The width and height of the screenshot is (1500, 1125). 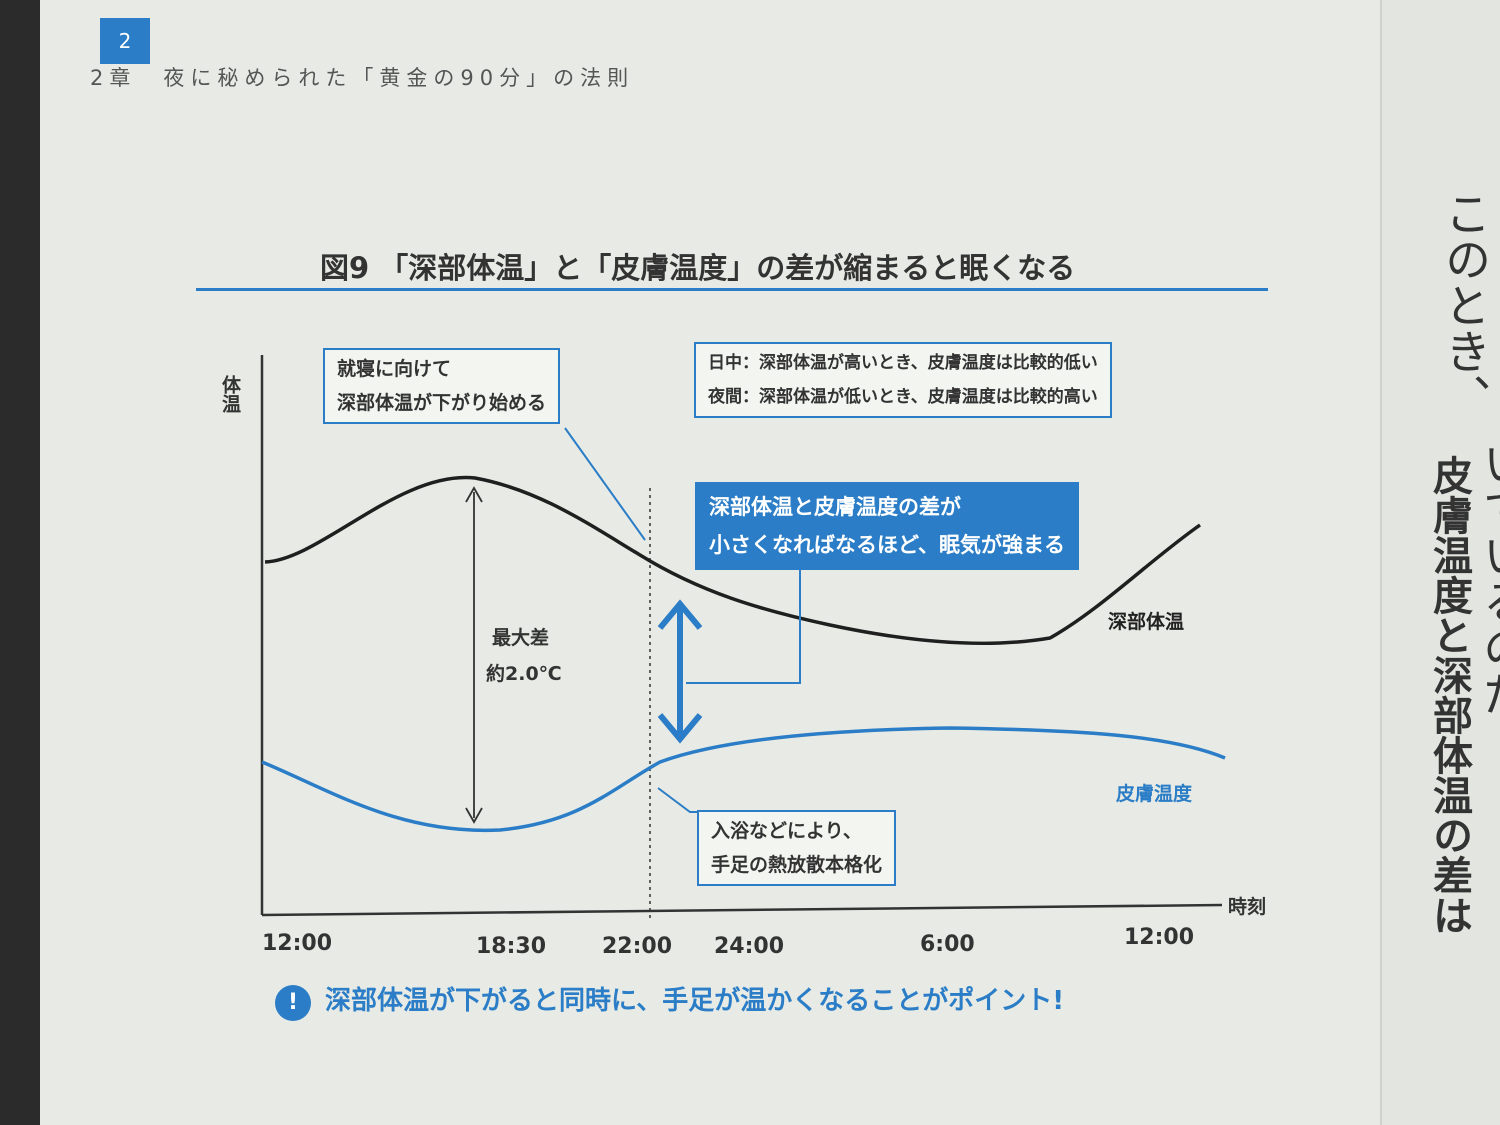 What do you see at coordinates (743, 779) in the screenshot?
I see `skin-temp-curve` at bounding box center [743, 779].